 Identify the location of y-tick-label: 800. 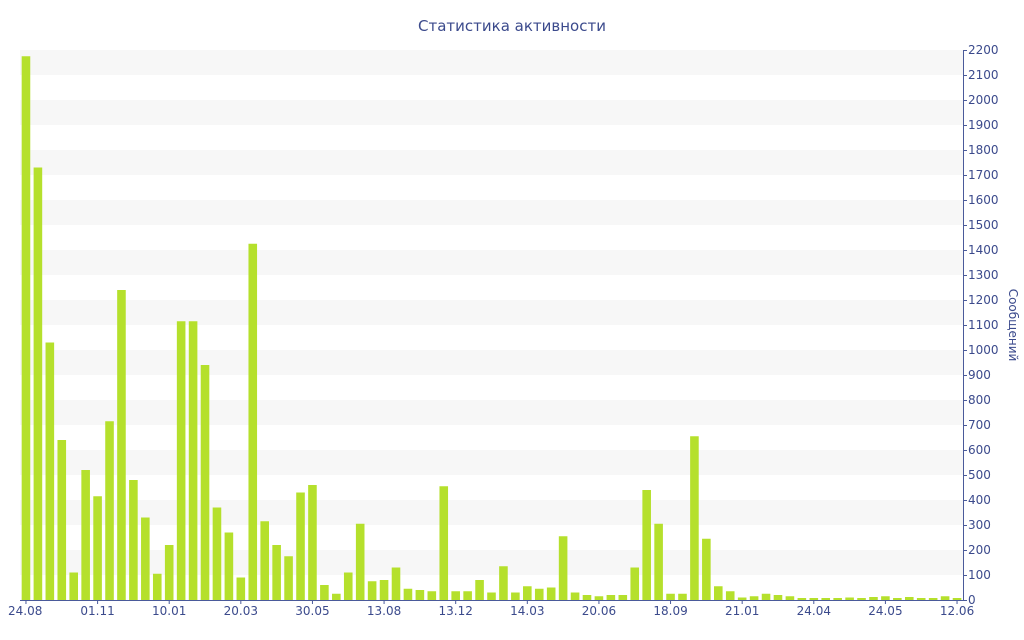
(979, 400).